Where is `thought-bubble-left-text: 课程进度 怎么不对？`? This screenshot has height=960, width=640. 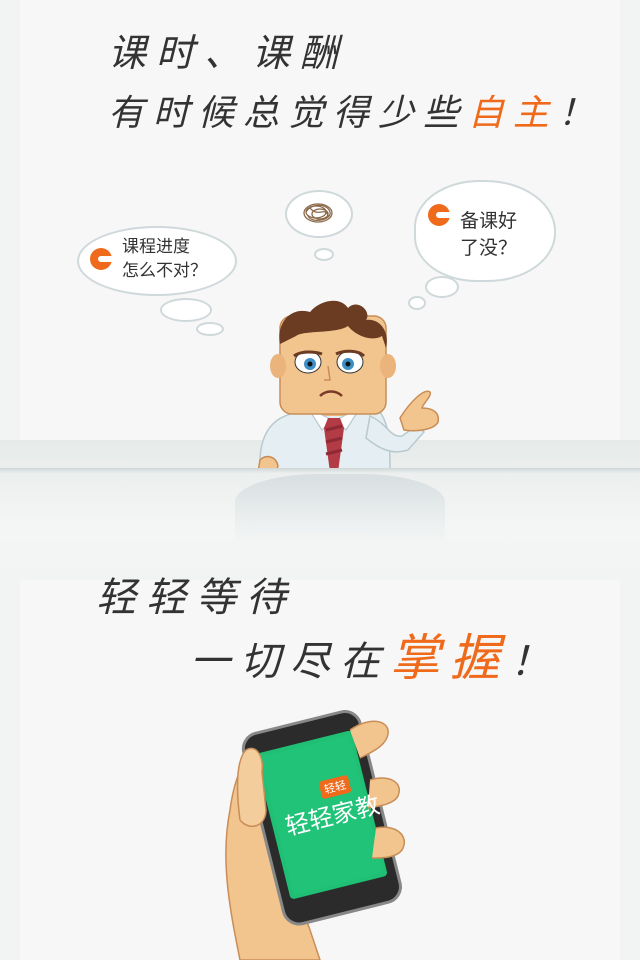
thought-bubble-left-text: 课程进度 怎么不对？ is located at coordinates (164, 259).